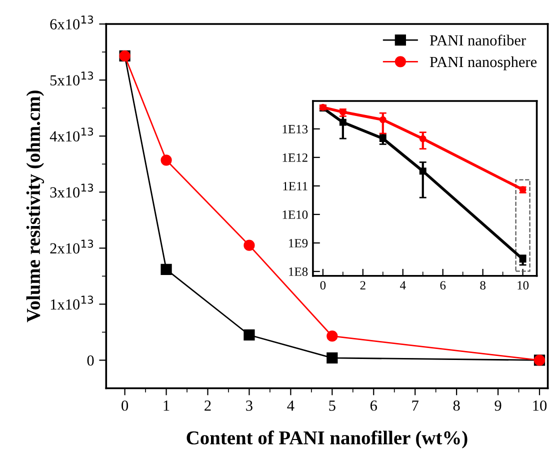 Image resolution: width=550 pixels, height=453 pixels. What do you see at coordinates (295, 214) in the screenshot?
I see `y-tick-label: 1E10` at bounding box center [295, 214].